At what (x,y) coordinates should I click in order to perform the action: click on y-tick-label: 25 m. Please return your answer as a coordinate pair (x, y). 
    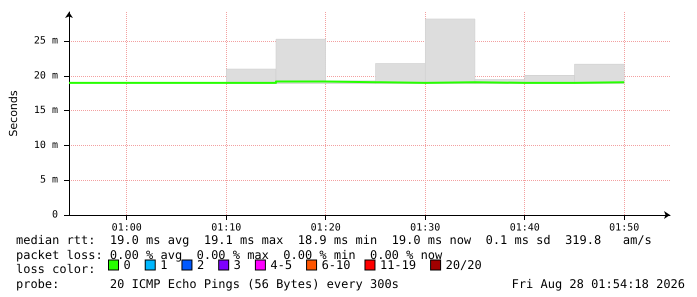
    Looking at the image, I should click on (46, 41).